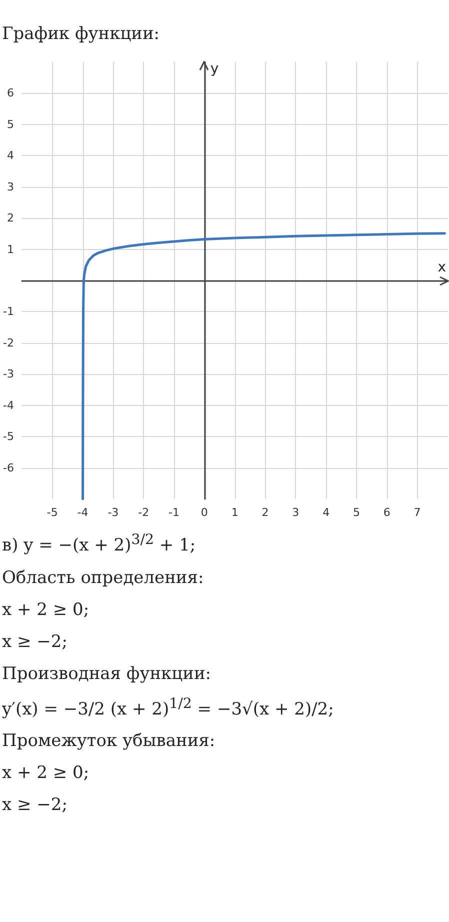  What do you see at coordinates (417, 512) in the screenshot?
I see `x-tick-label: 7` at bounding box center [417, 512].